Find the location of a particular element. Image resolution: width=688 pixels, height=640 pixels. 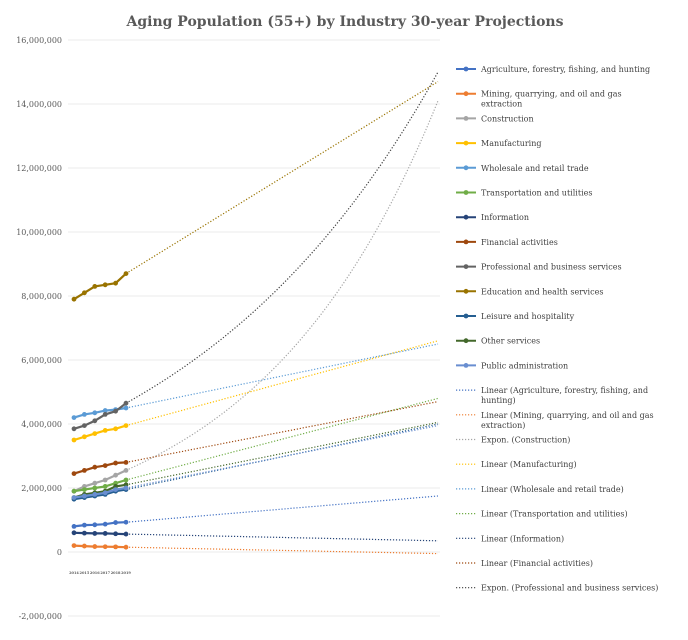

y-tick-label: 2,000,000 is located at coordinates (41, 488).